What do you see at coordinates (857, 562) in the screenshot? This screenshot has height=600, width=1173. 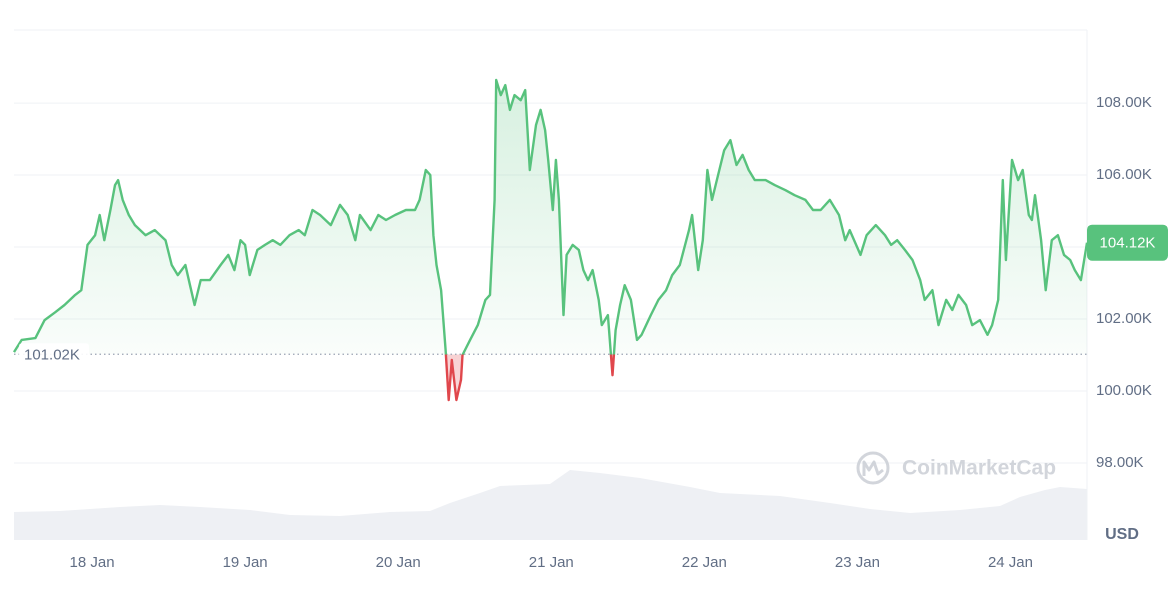 I see `x-tick-label: 23 Jan` at bounding box center [857, 562].